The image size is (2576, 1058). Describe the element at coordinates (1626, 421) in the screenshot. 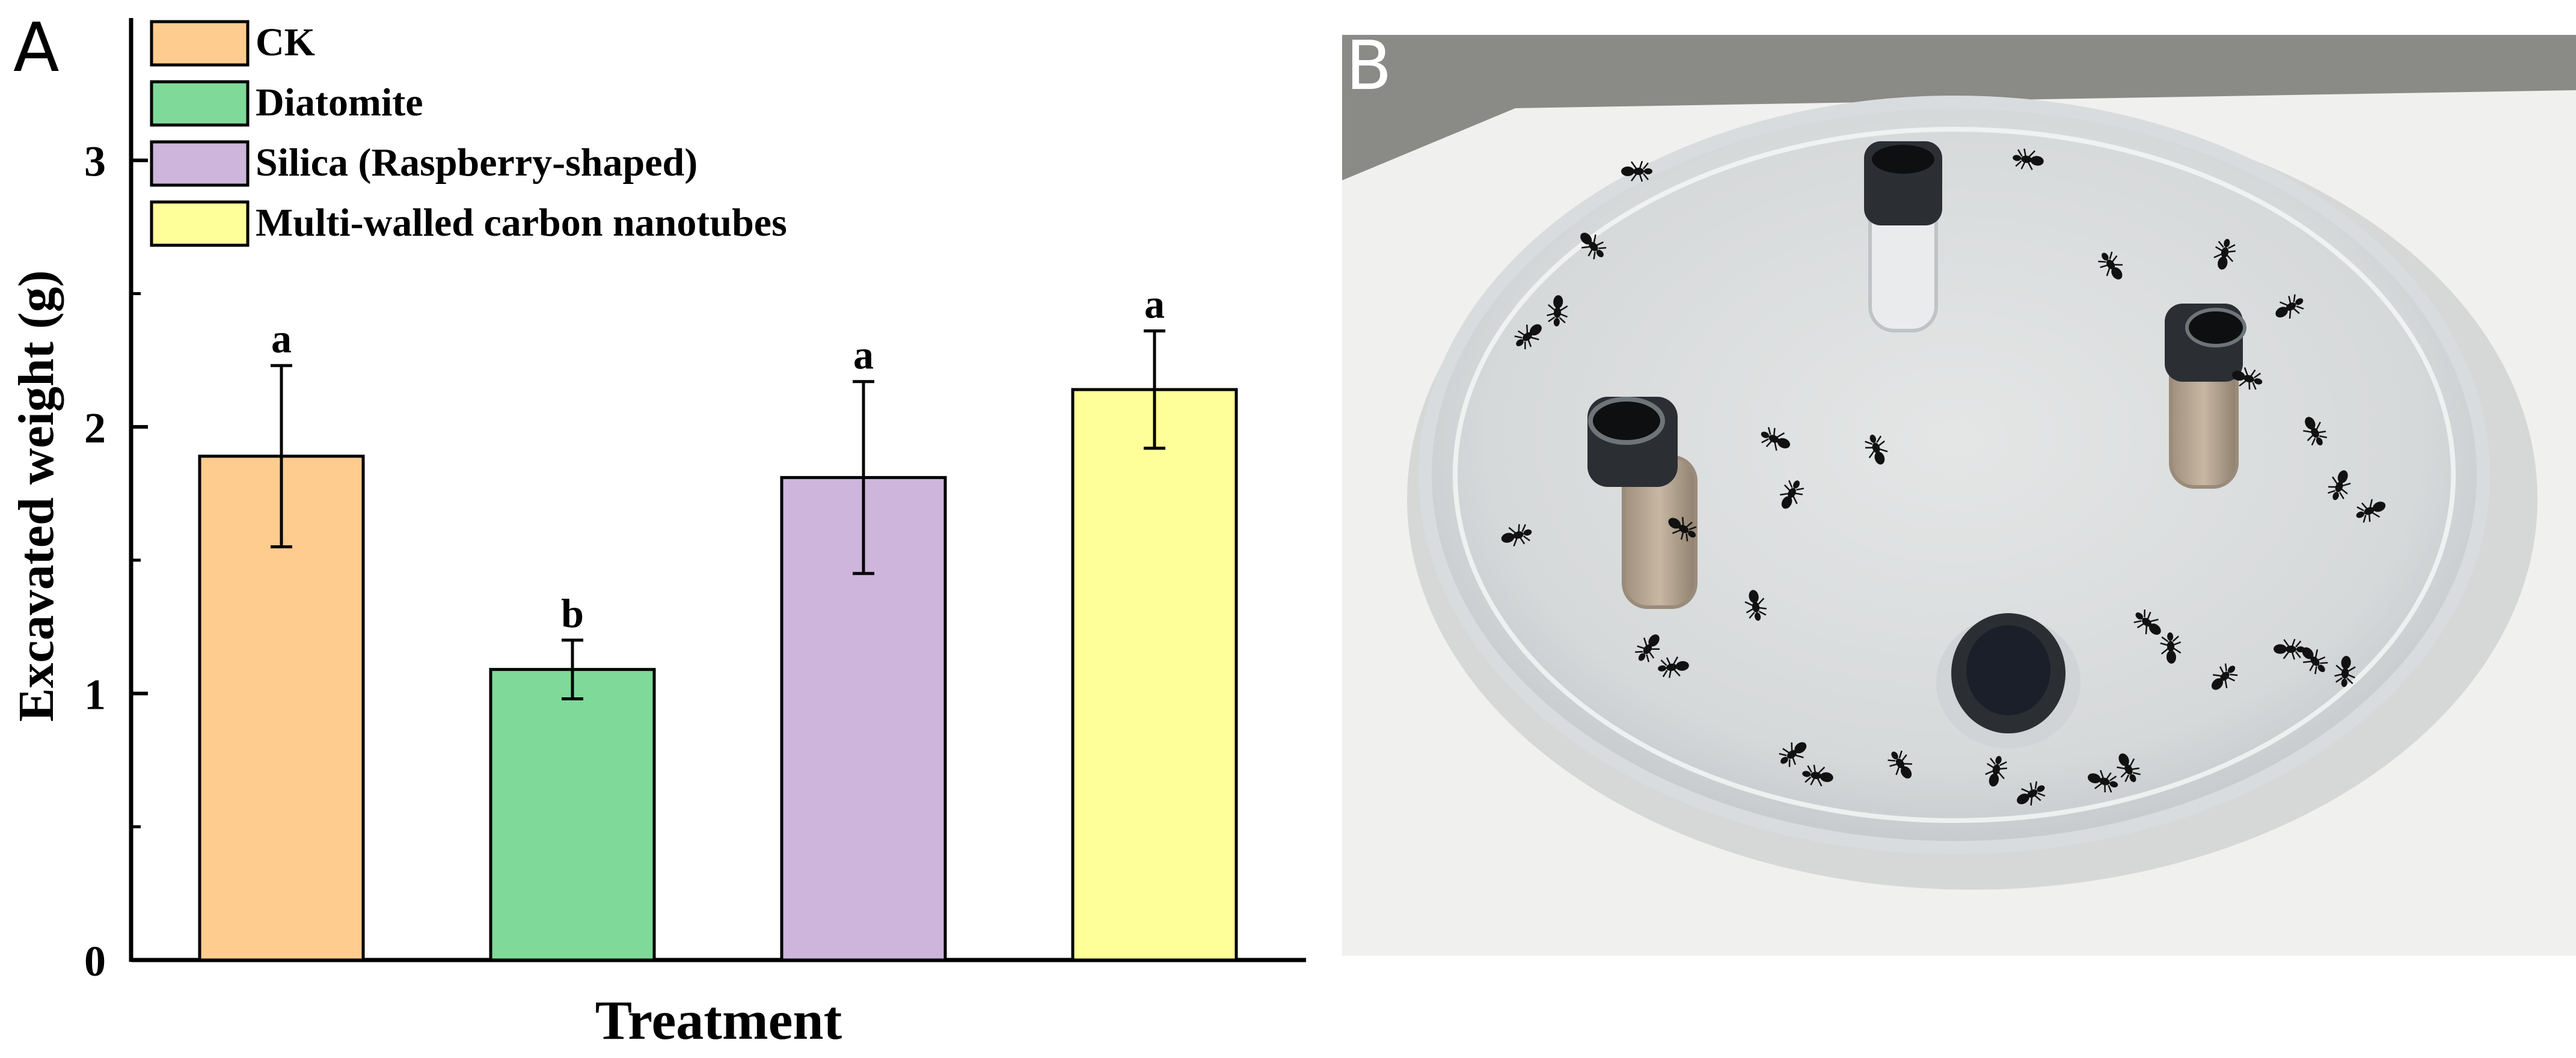

I see `tube-left-opening` at that location.